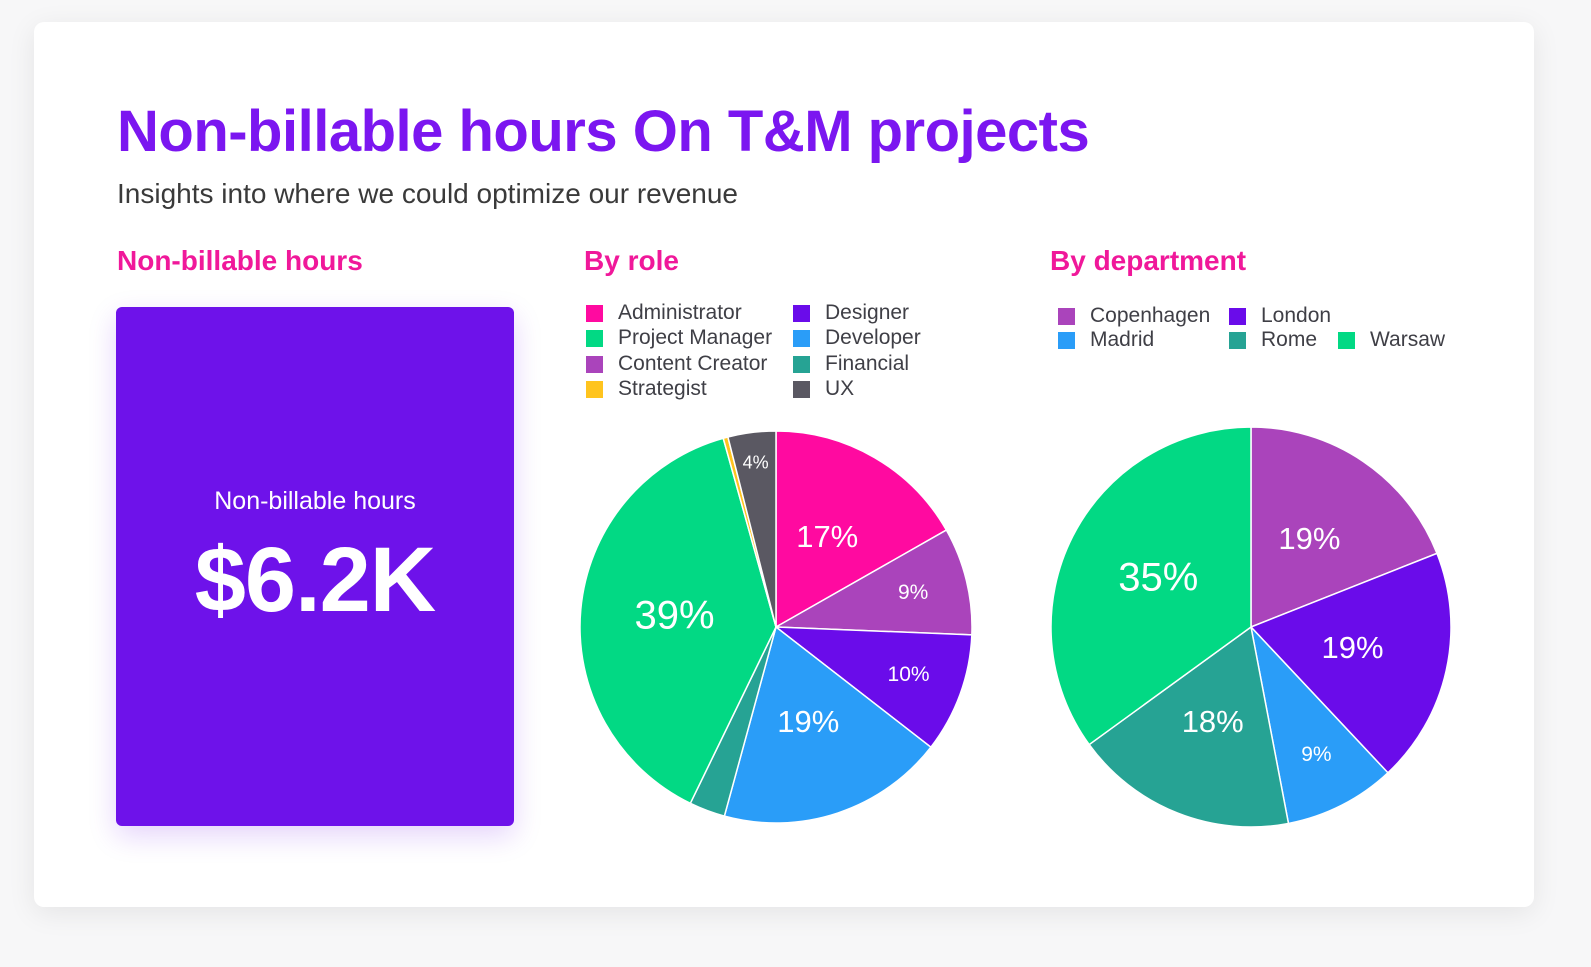  I want to click on pie-label-content-creator: 9%, so click(913, 592).